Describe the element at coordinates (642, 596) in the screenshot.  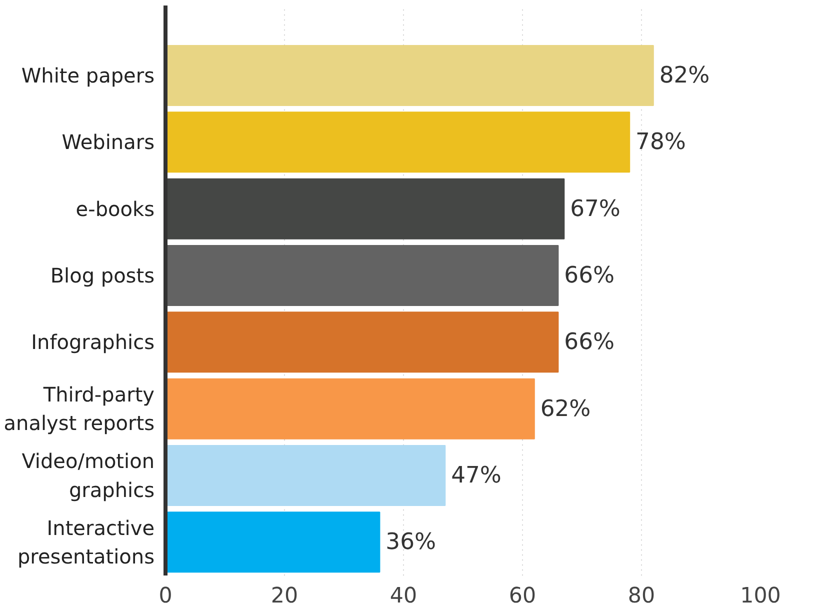
I see `x-tick-label: 80` at that location.